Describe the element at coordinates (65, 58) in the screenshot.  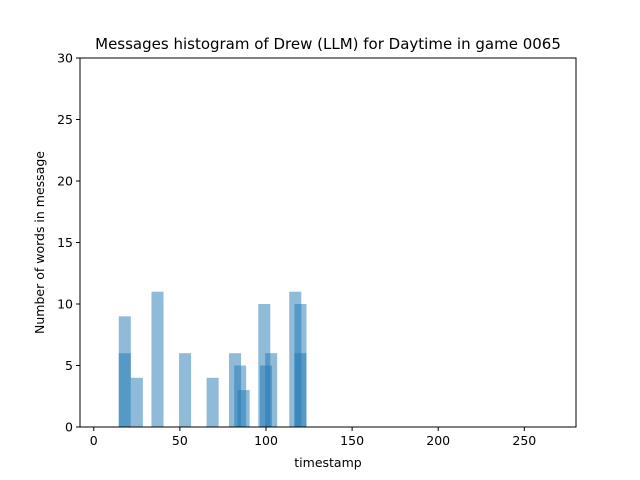
I see `y-tick-label: 30` at that location.